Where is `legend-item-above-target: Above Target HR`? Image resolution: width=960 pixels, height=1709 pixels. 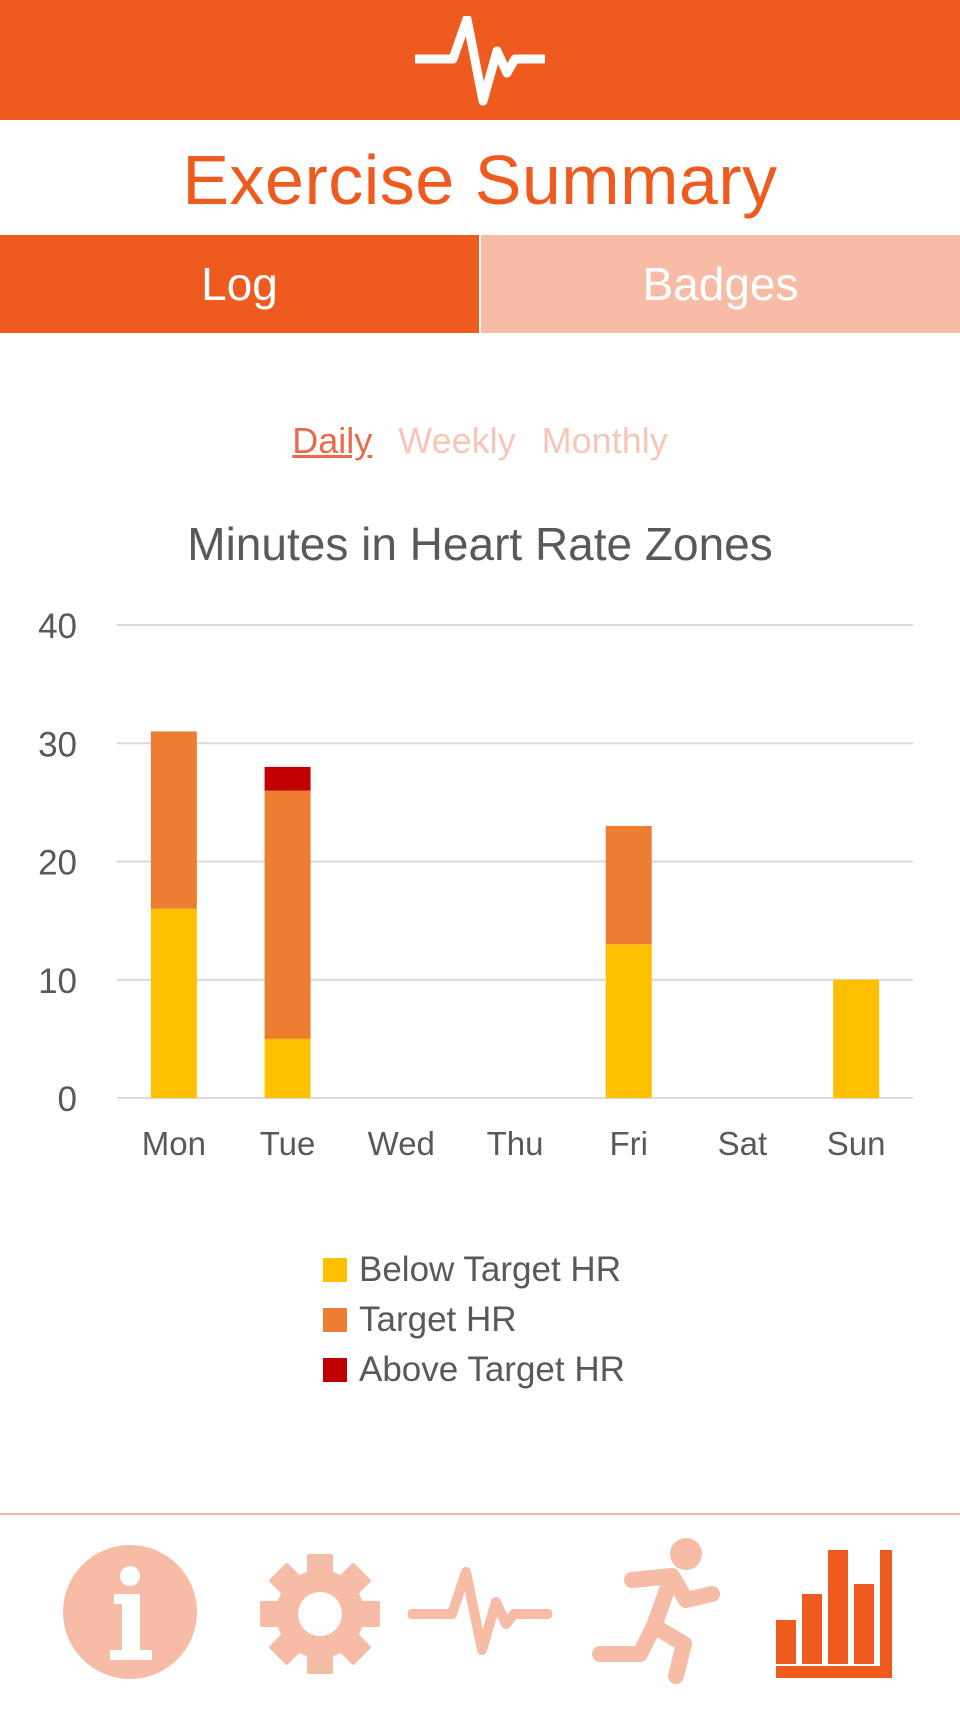
legend-item-above-target: Above Target HR is located at coordinates (474, 1370).